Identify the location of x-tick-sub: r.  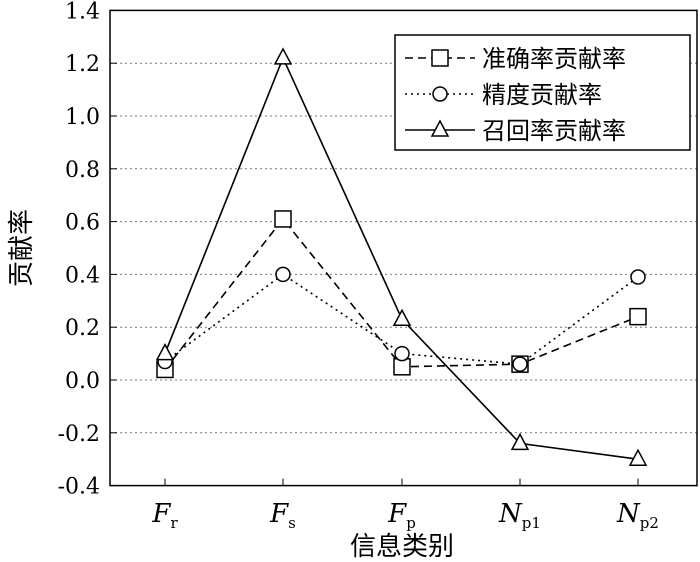
(174, 523).